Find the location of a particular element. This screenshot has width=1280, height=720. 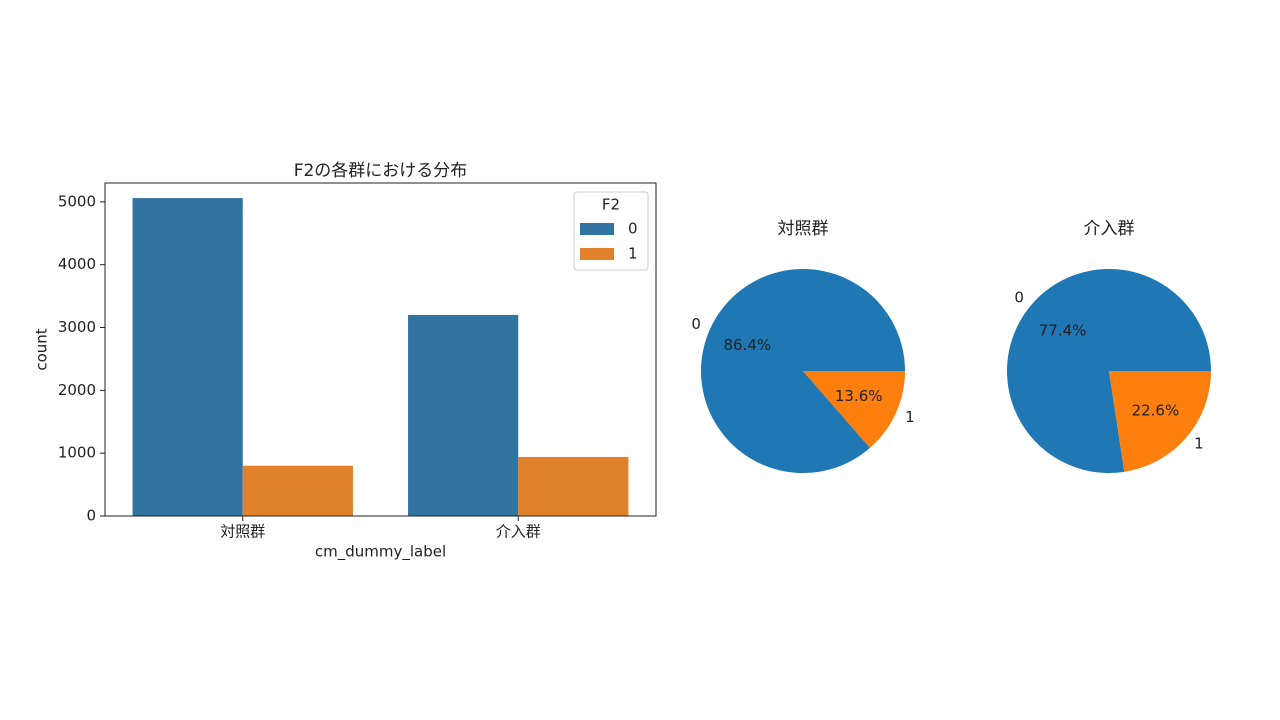

x-axis-label: cm_dummy_label is located at coordinates (380, 552).